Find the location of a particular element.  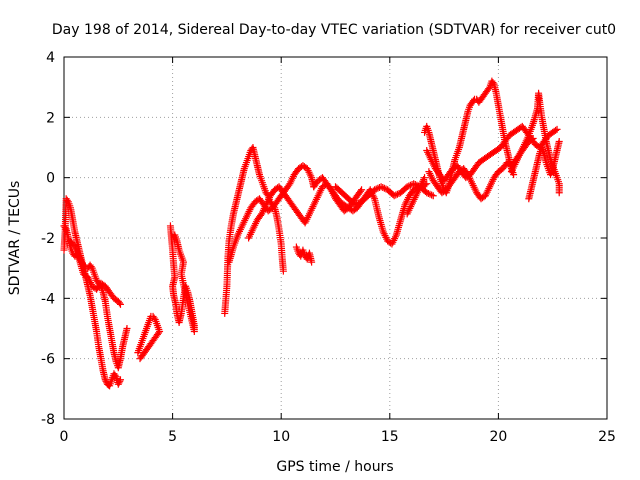

x-tick-label: 0 is located at coordinates (64, 437).